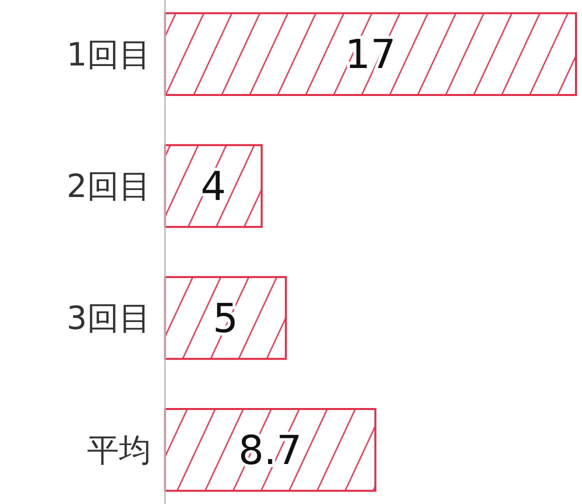 Image resolution: width=582 pixels, height=504 pixels. Describe the element at coordinates (108, 318) in the screenshot. I see `y-tick-label: 3回目` at that location.